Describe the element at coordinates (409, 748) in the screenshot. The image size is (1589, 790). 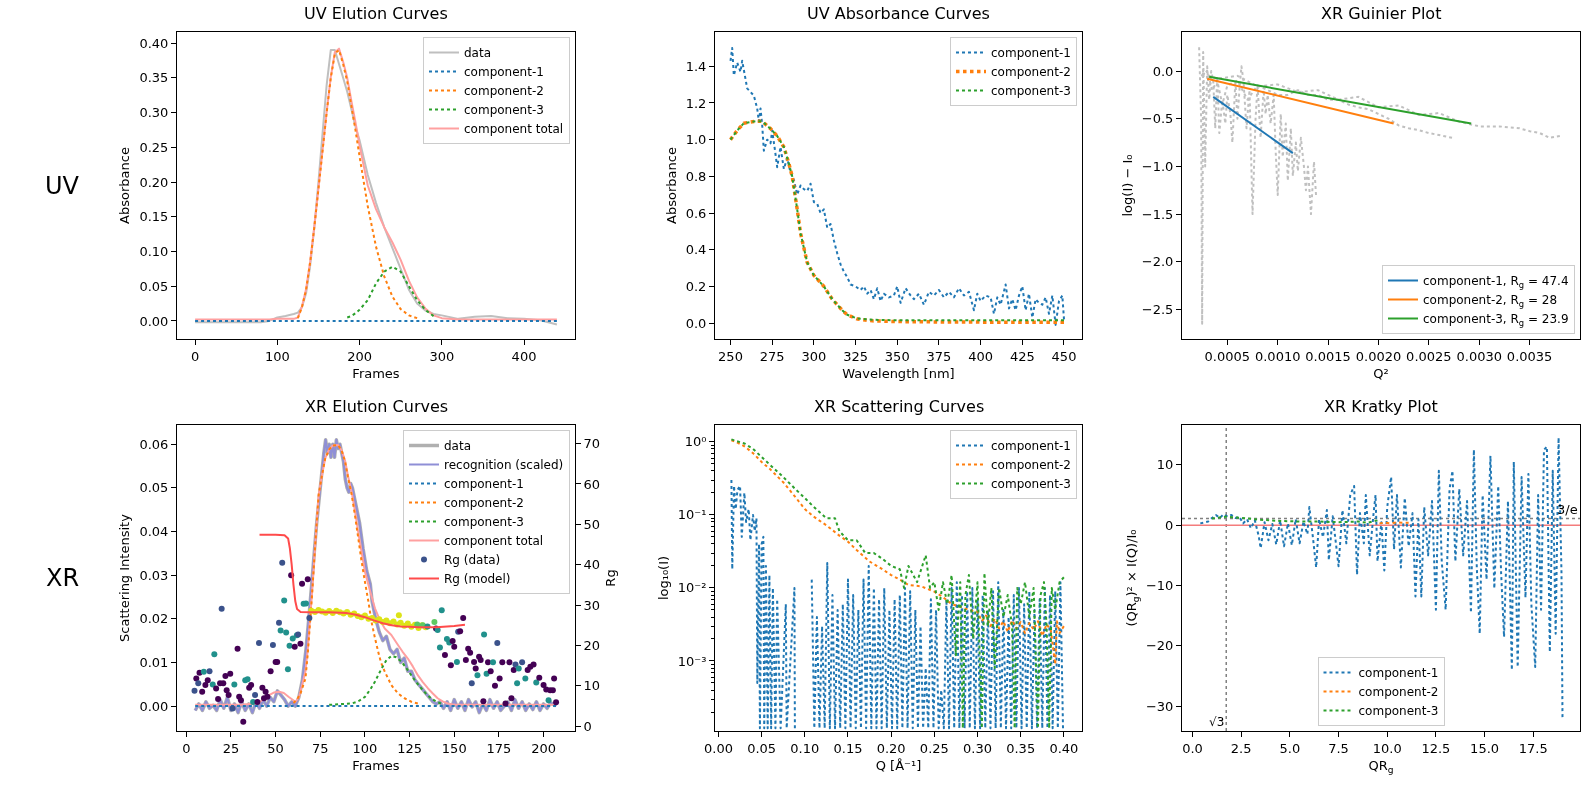
I see `x-tick-label: 125` at that location.